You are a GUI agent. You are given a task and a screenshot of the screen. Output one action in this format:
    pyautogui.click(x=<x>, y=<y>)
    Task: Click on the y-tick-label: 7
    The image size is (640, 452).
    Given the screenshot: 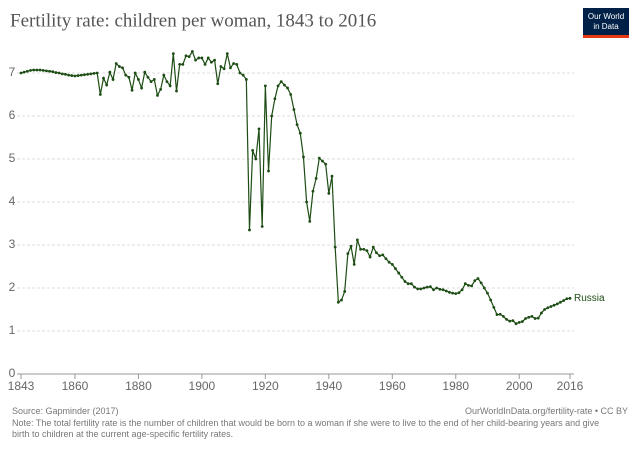 What is the action you would take?
    pyautogui.click(x=12, y=72)
    